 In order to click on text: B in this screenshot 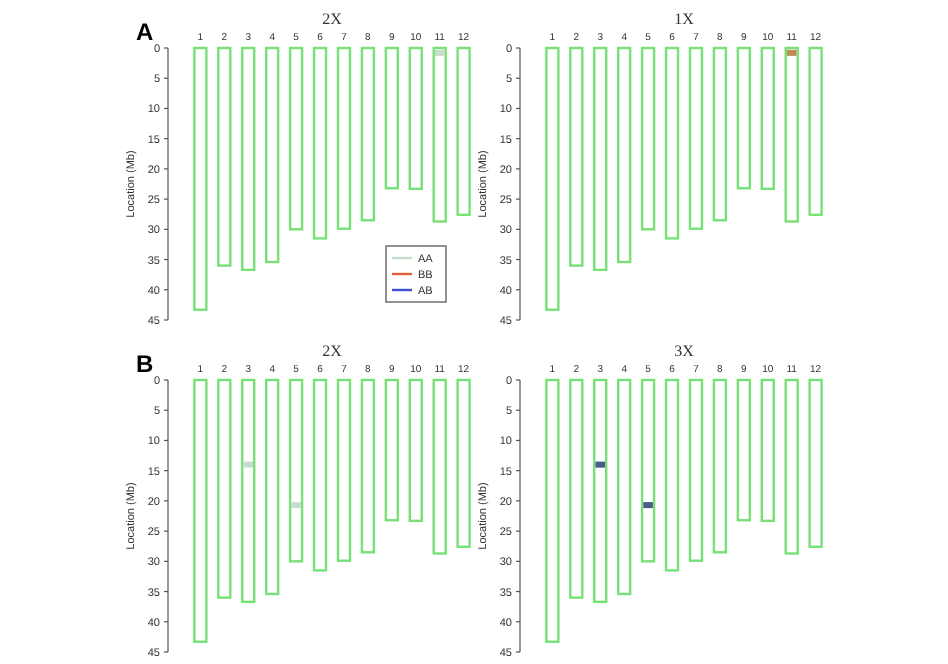, I will do `click(145, 364)`.